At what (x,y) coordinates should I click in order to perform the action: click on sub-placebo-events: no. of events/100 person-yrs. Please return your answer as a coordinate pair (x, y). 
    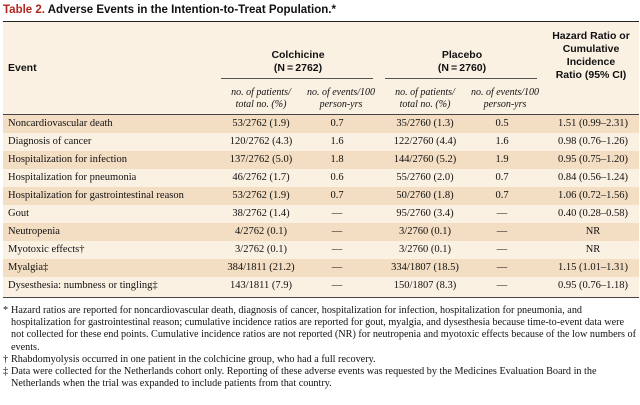
    Looking at the image, I should click on (505, 99).